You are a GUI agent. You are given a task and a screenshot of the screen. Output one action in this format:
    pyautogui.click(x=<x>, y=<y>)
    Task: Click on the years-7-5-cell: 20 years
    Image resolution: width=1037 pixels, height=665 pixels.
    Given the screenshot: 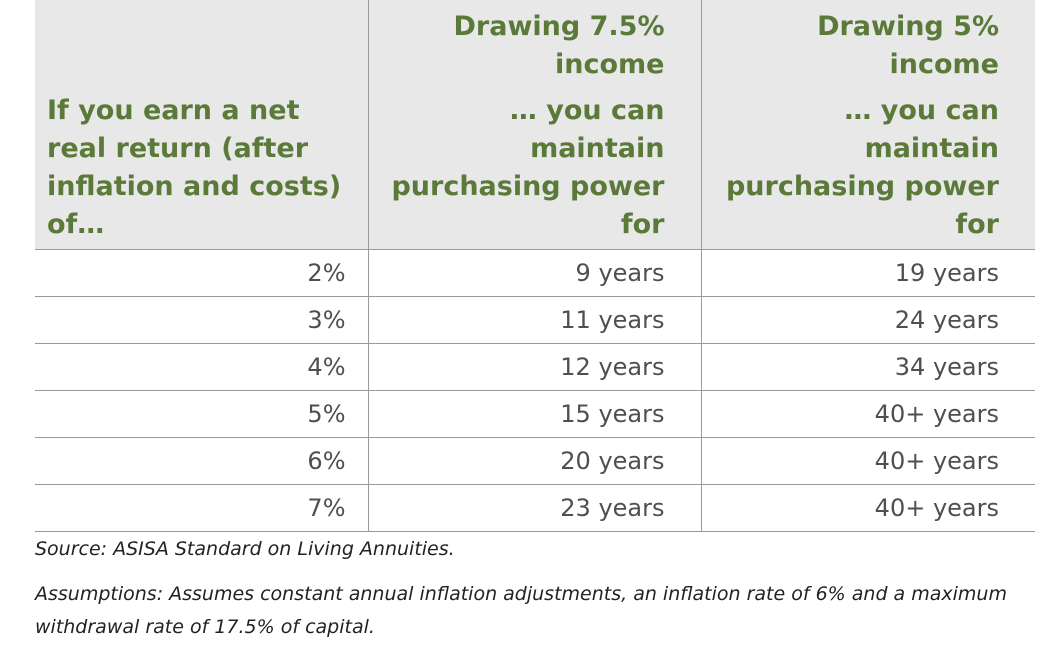 What is the action you would take?
    pyautogui.click(x=534, y=461)
    